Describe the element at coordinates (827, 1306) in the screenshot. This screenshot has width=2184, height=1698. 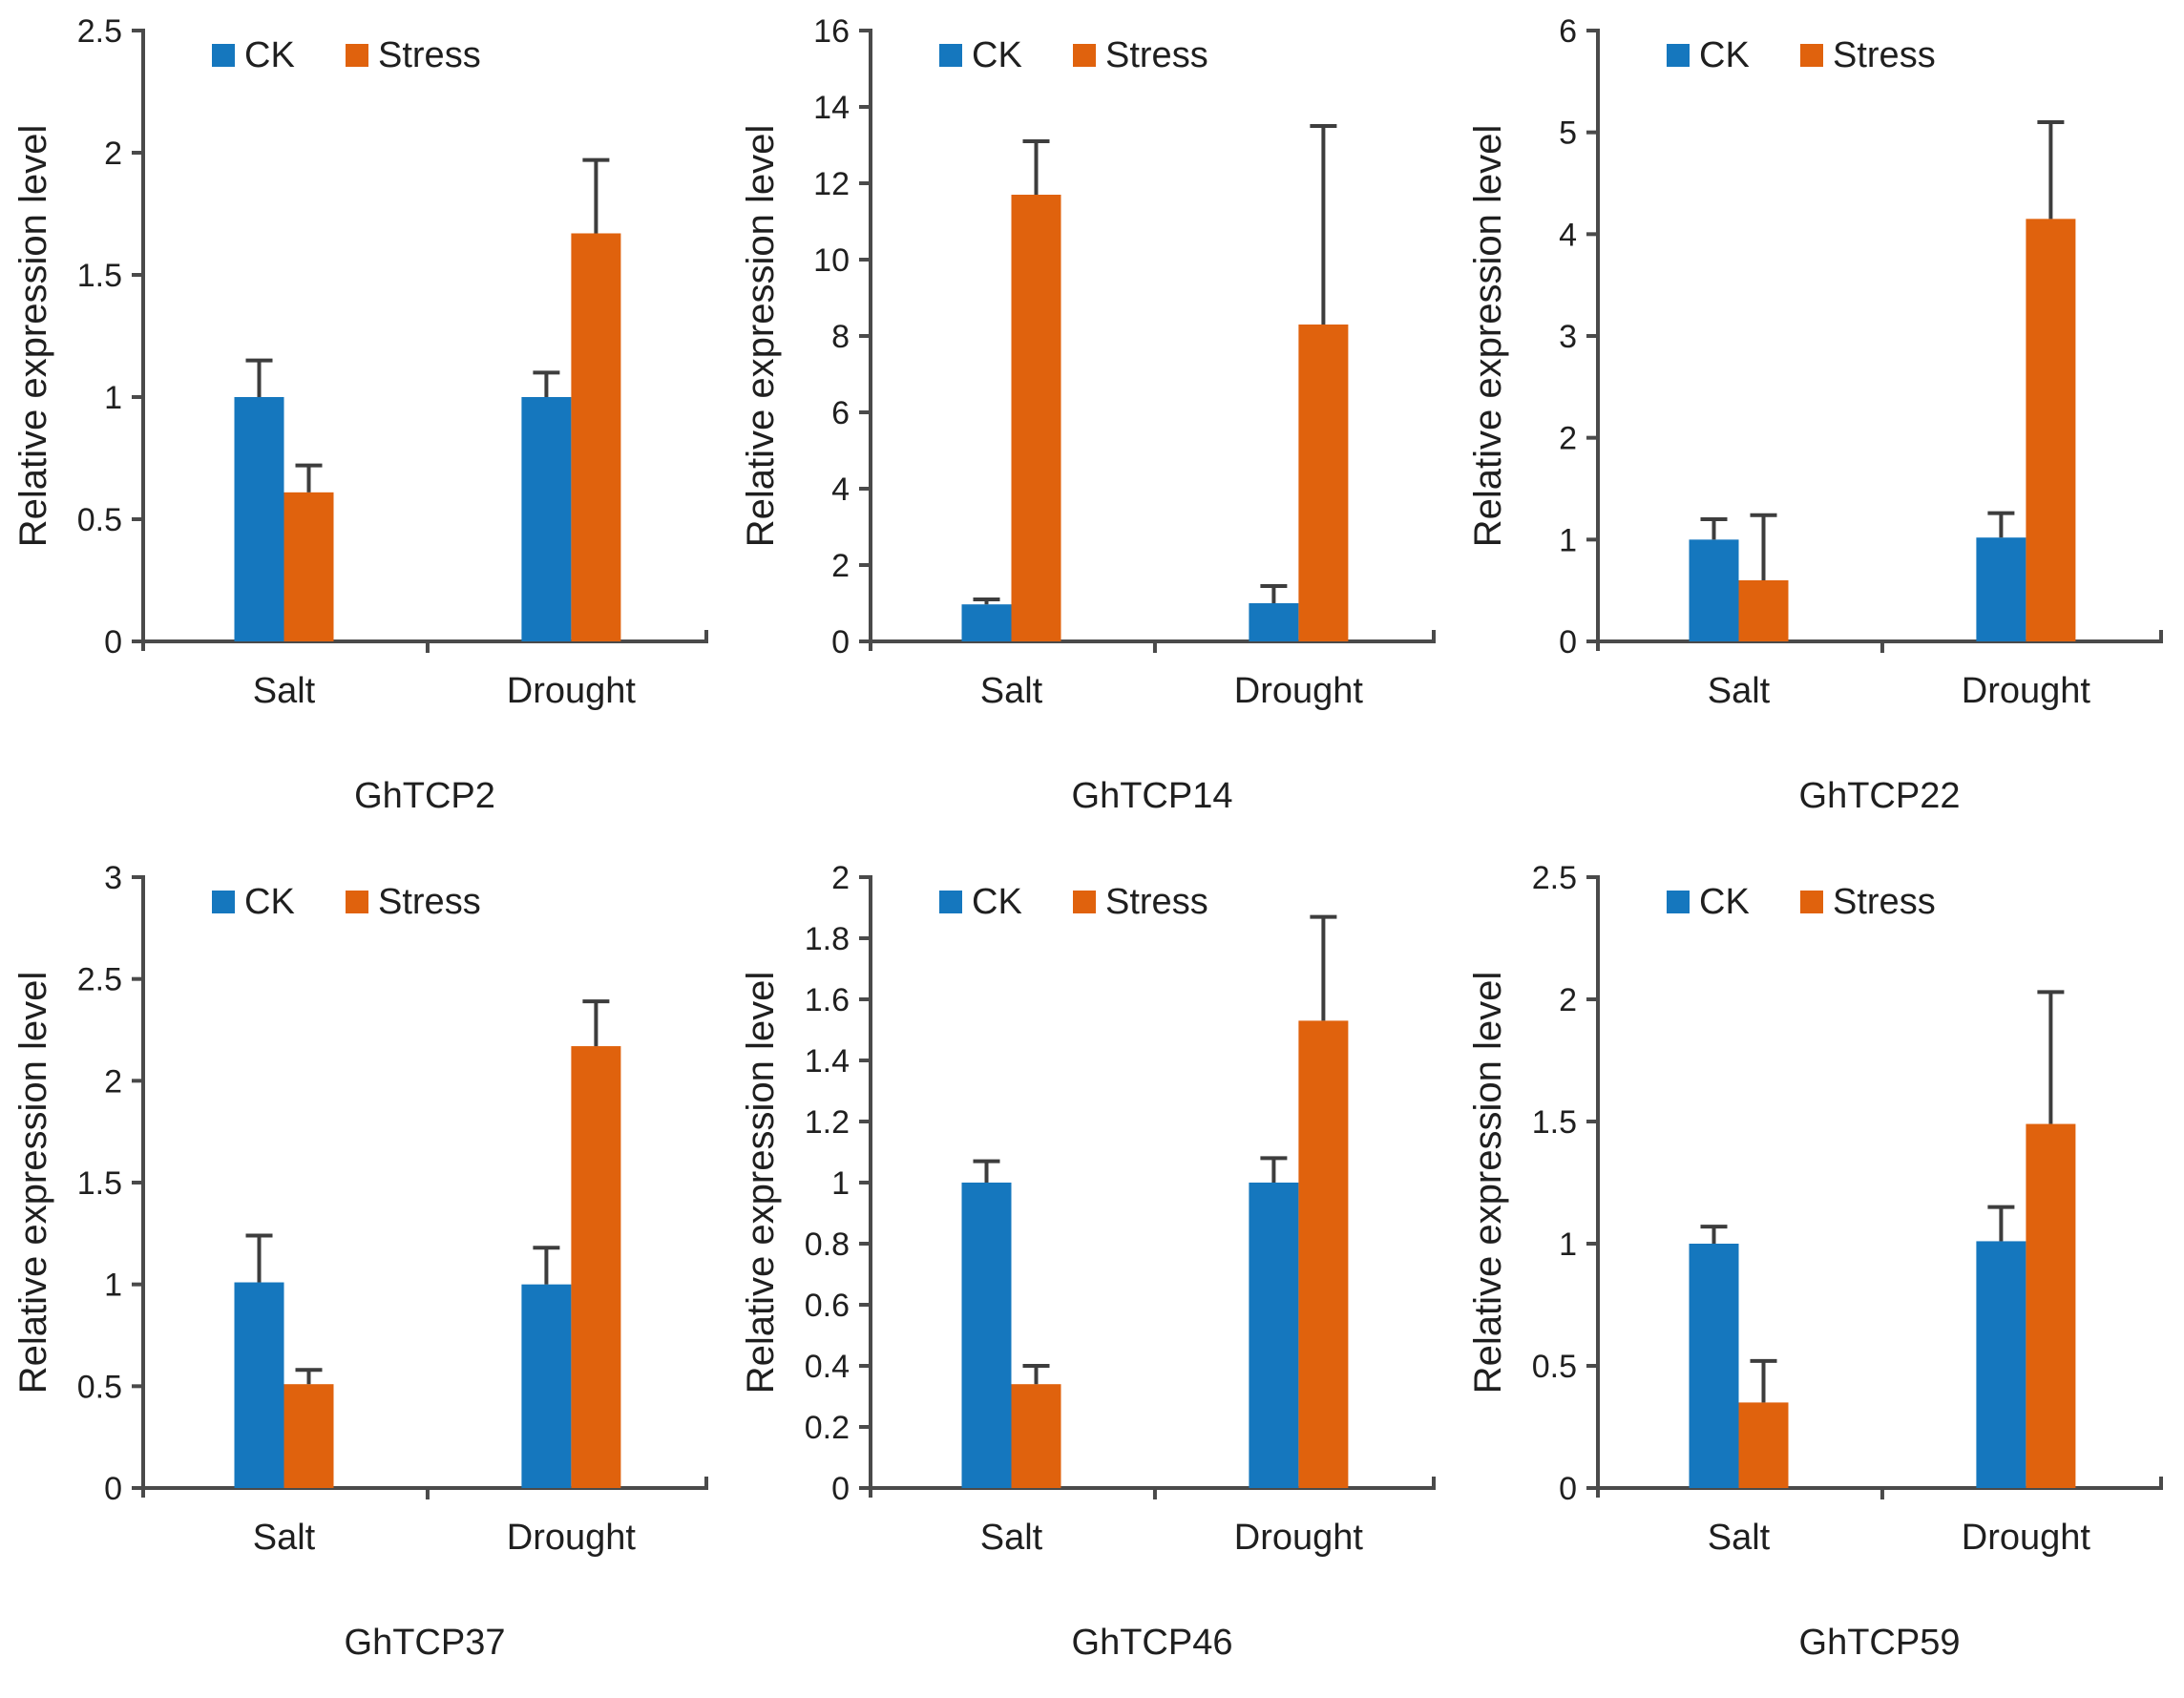
I see `y-tick-label: 0.6` at that location.